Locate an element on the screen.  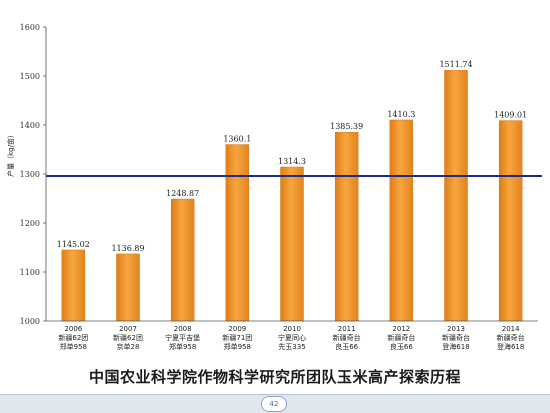
data-label-2011: 1385.39 is located at coordinates (346, 126).